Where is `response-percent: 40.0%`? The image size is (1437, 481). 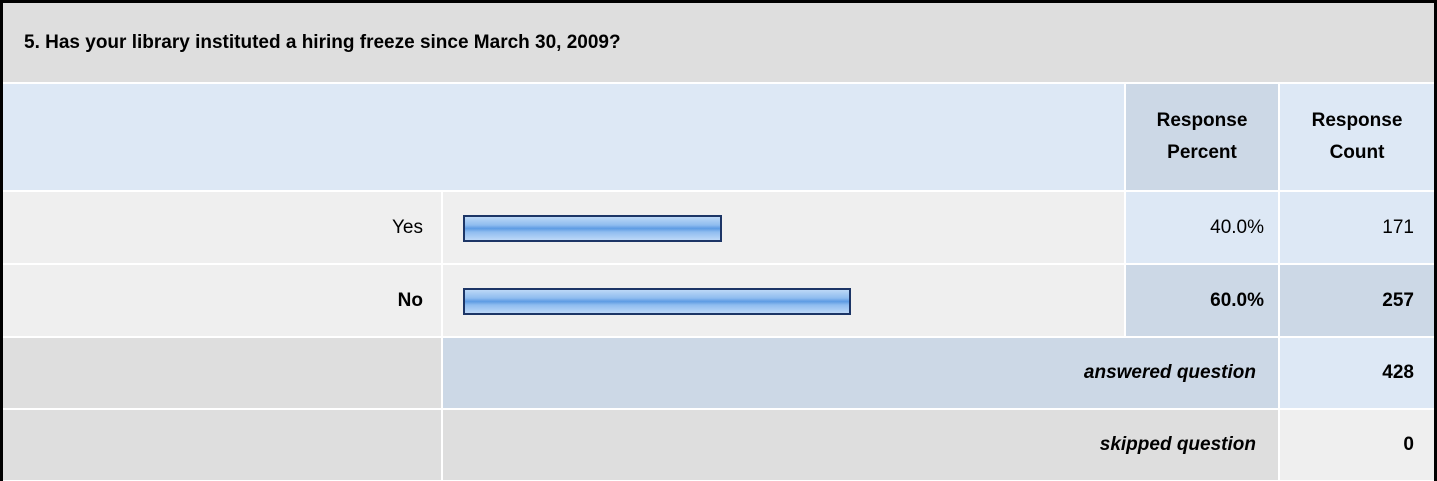
response-percent: 40.0% is located at coordinates (1202, 227).